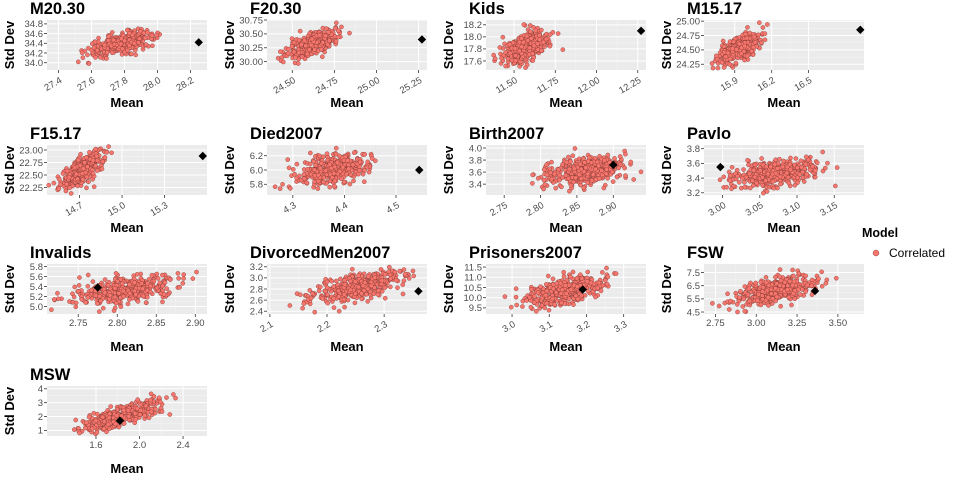 Image resolution: width=969 pixels, height=485 pixels. What do you see at coordinates (36, 267) in the screenshot?
I see `y-tick-label: 5.8` at bounding box center [36, 267].